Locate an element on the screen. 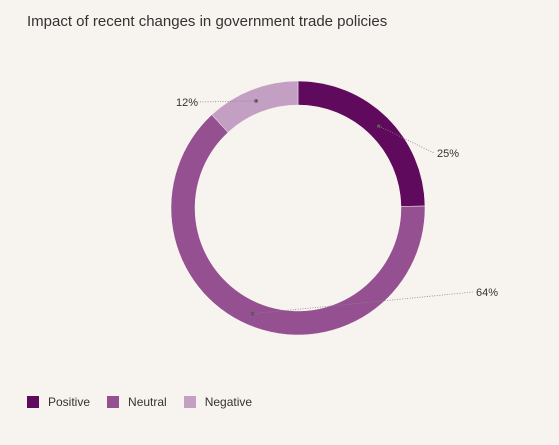 The width and height of the screenshot is (559, 445). legend-swatch-negative is located at coordinates (189, 402).